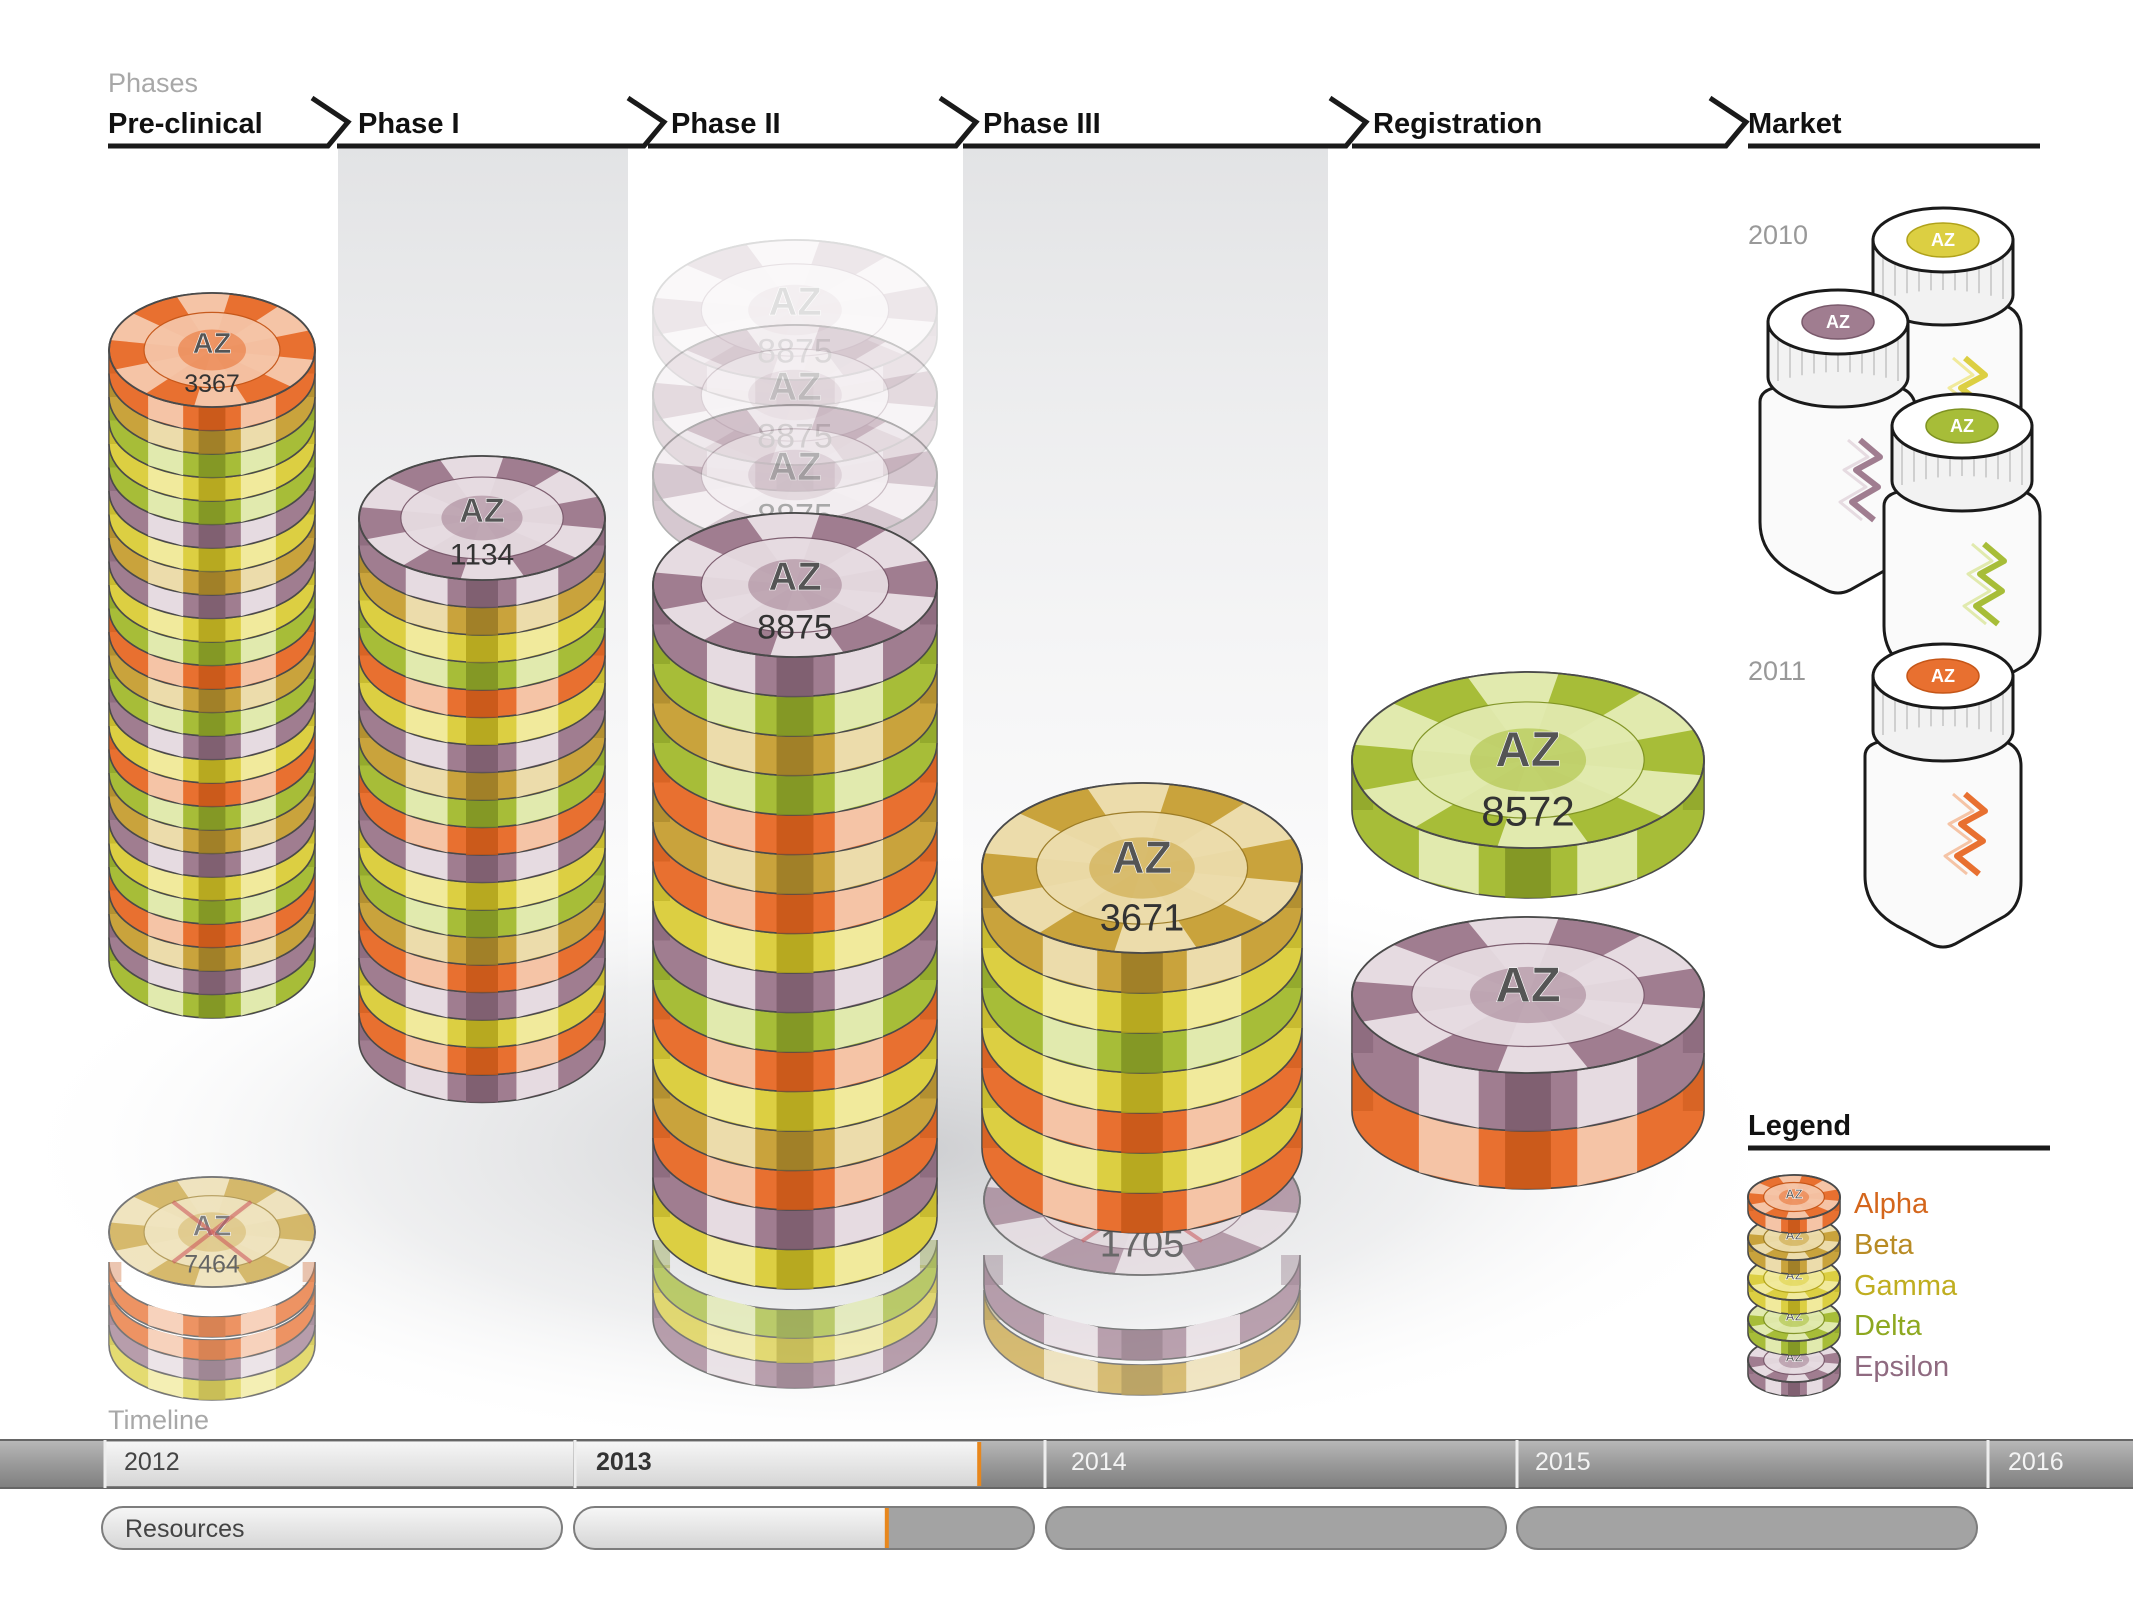 The height and width of the screenshot is (1600, 2133). I want to click on bottle-logo-icon, so click(1978, 584).